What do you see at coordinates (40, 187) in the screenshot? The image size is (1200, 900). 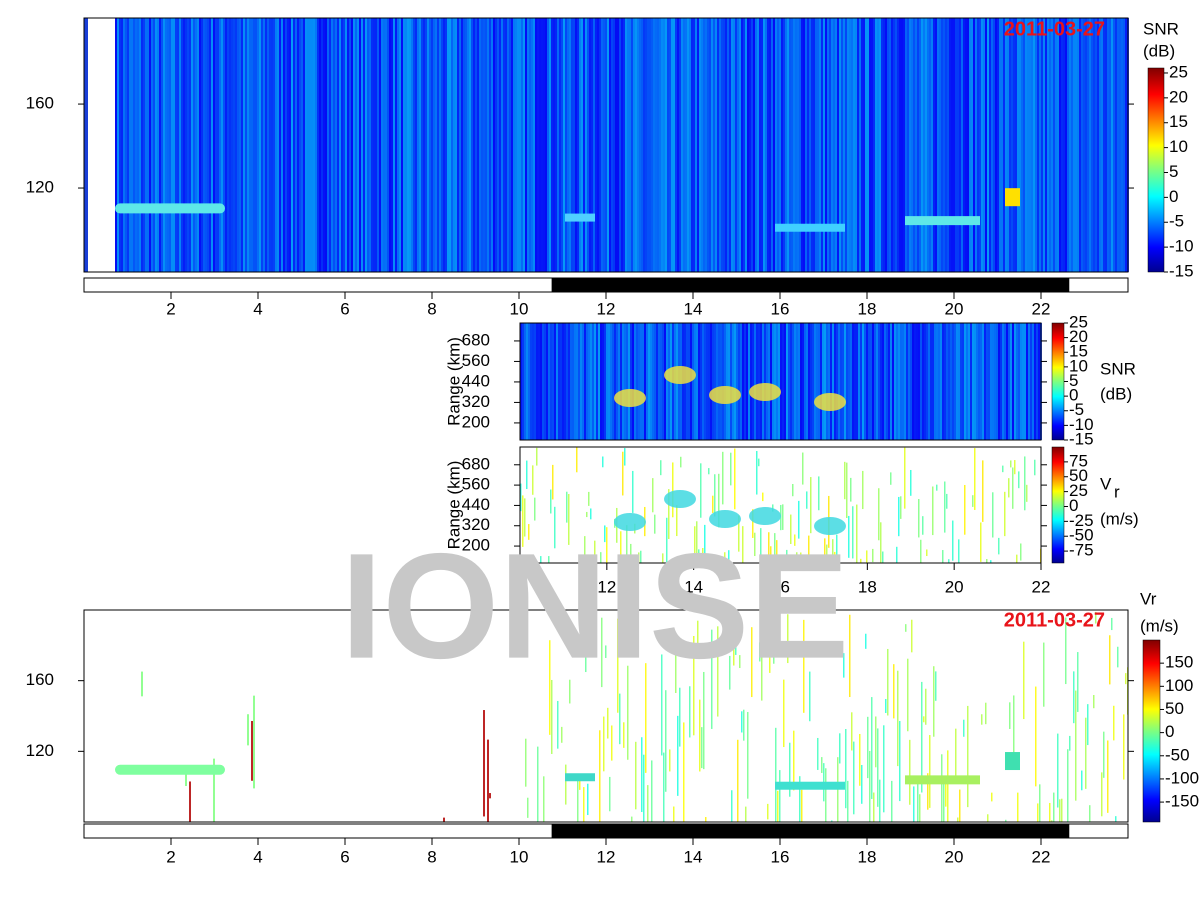 I see `y-tick-label: 120` at bounding box center [40, 187].